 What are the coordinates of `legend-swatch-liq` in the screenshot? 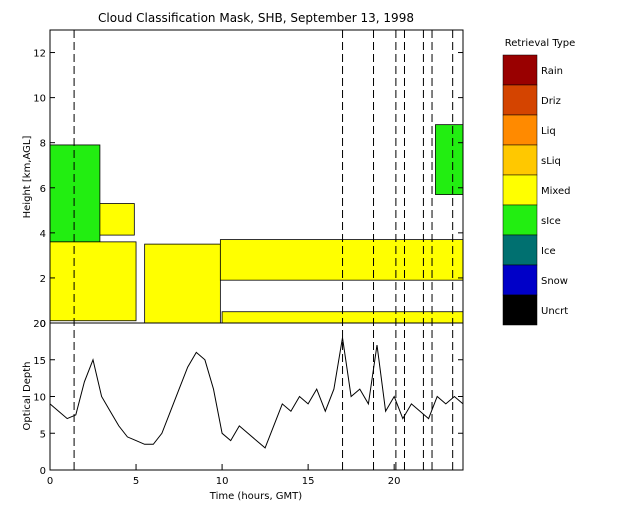 It's located at (520, 130).